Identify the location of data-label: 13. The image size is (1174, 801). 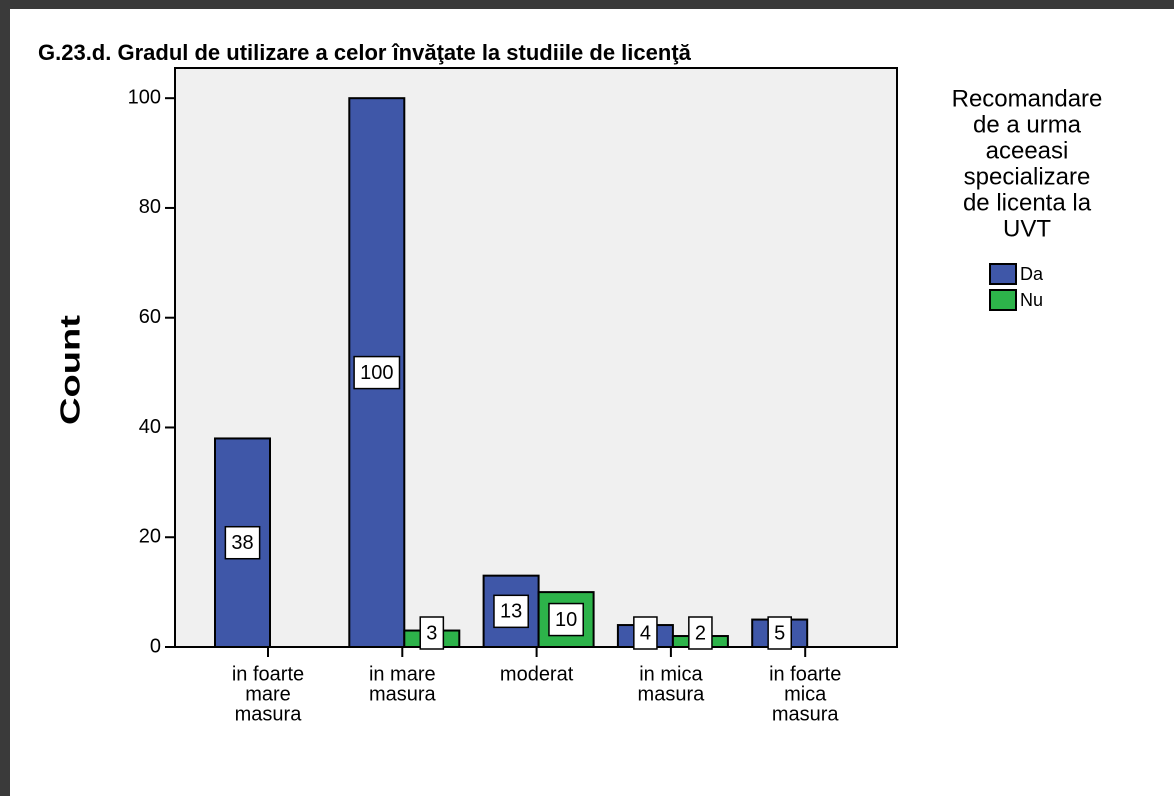
(511, 612).